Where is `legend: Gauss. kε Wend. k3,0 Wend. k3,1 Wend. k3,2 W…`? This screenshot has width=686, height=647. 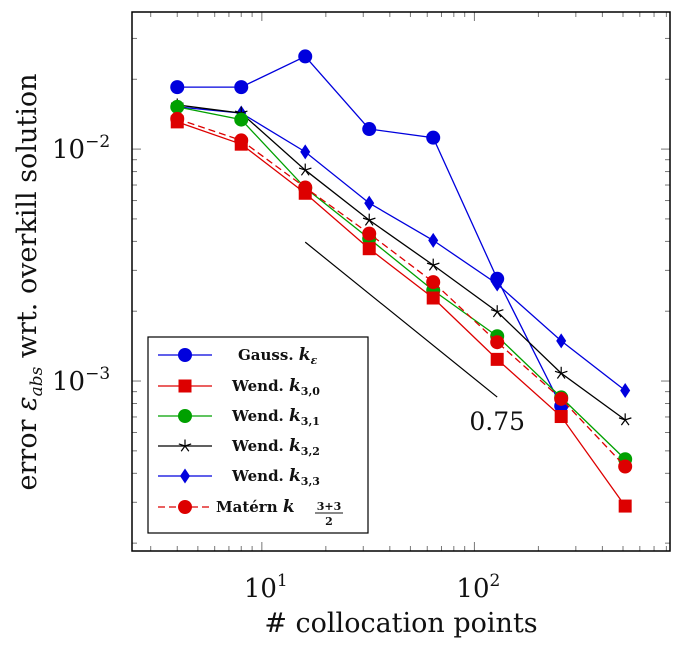
legend: Gauss. kε Wend. k3,0 Wend. k3,1 Wend. k3,2 W… is located at coordinates (258, 435).